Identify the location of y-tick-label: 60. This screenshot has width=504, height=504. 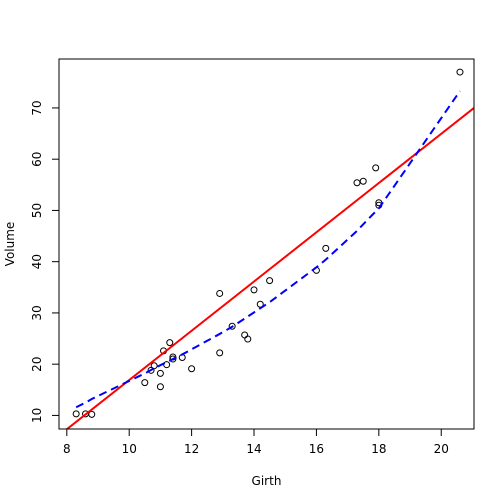
(37, 159).